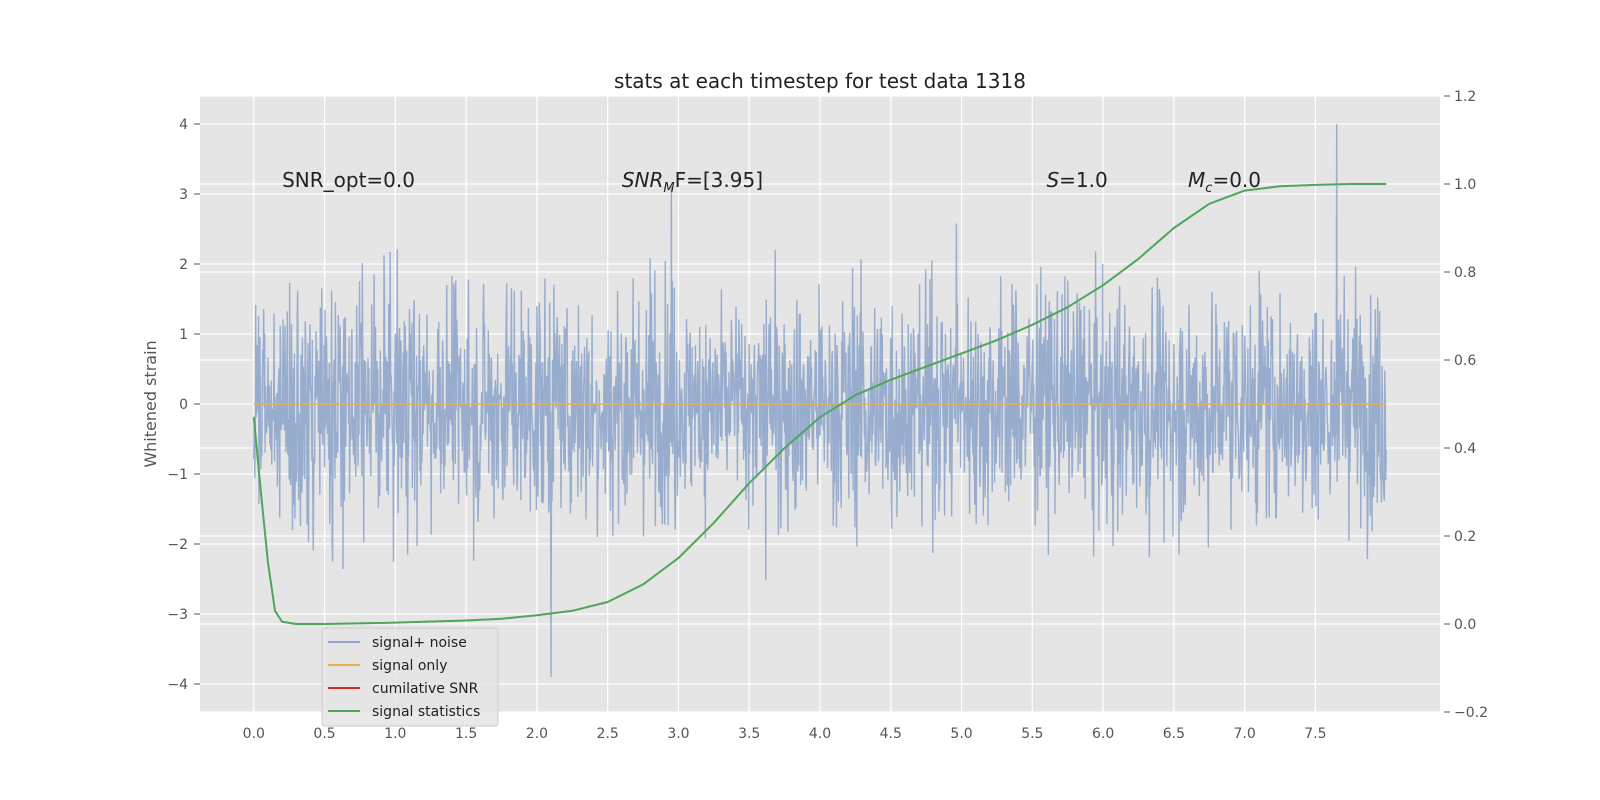 This screenshot has width=1600, height=800. I want to click on x-tick-label: 2.5, so click(608, 734).